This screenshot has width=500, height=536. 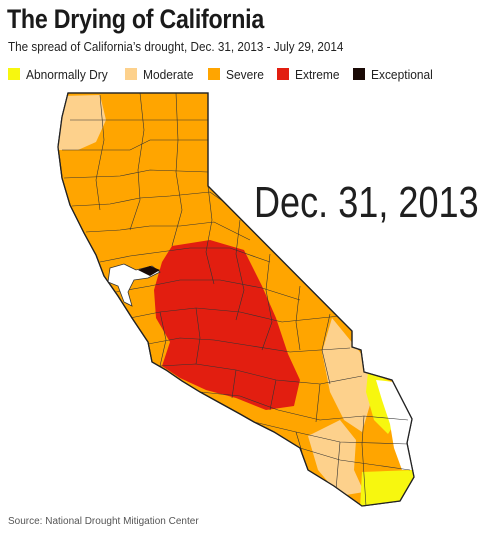 What do you see at coordinates (149, 271) in the screenshot?
I see `sf-bay-delta` at bounding box center [149, 271].